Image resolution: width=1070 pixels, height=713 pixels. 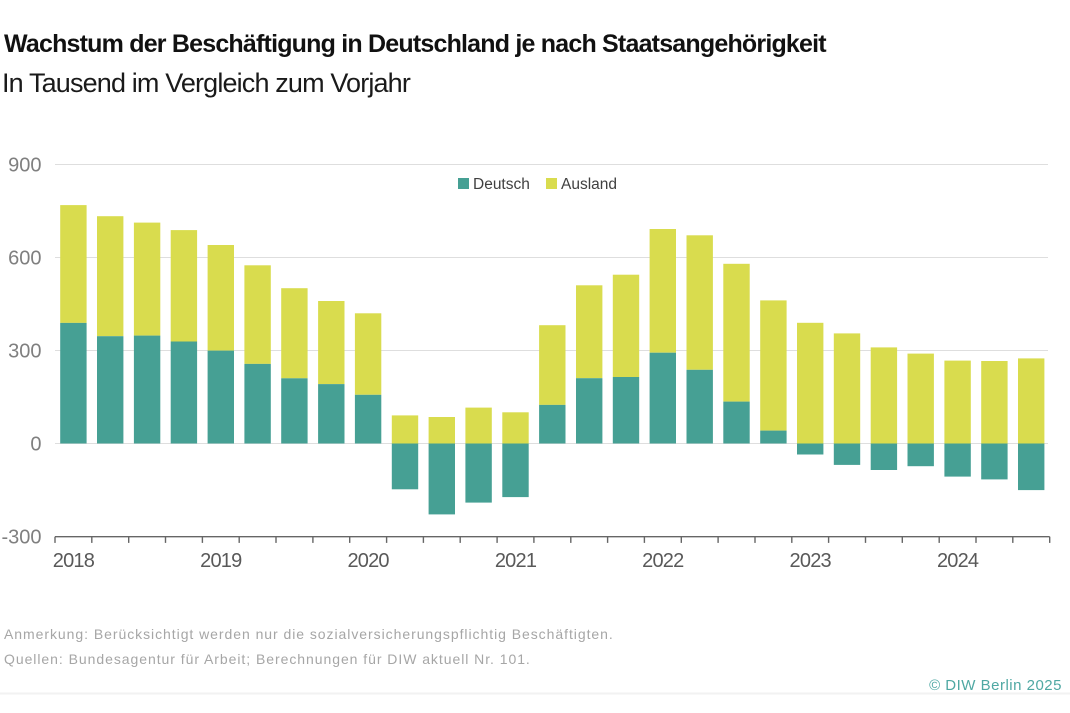 What do you see at coordinates (589, 184) in the screenshot?
I see `svg-text: Ausland` at bounding box center [589, 184].